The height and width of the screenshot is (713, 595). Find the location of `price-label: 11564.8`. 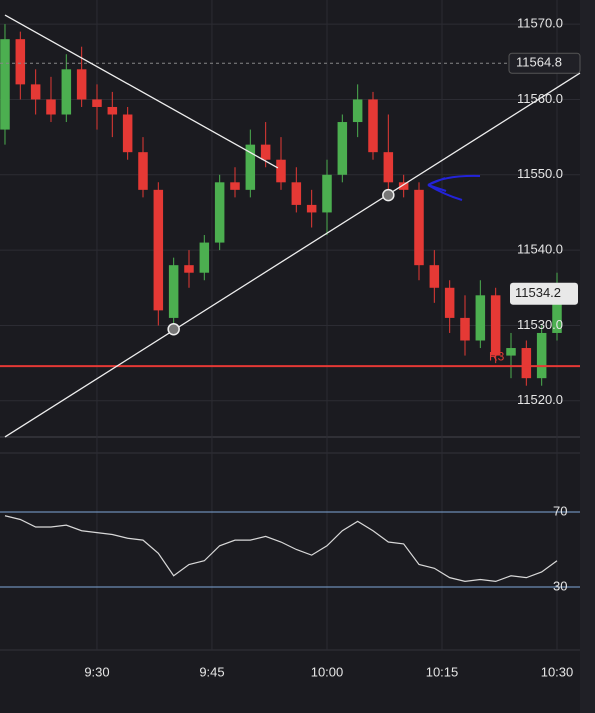

price-label: 11564.8 is located at coordinates (539, 62).